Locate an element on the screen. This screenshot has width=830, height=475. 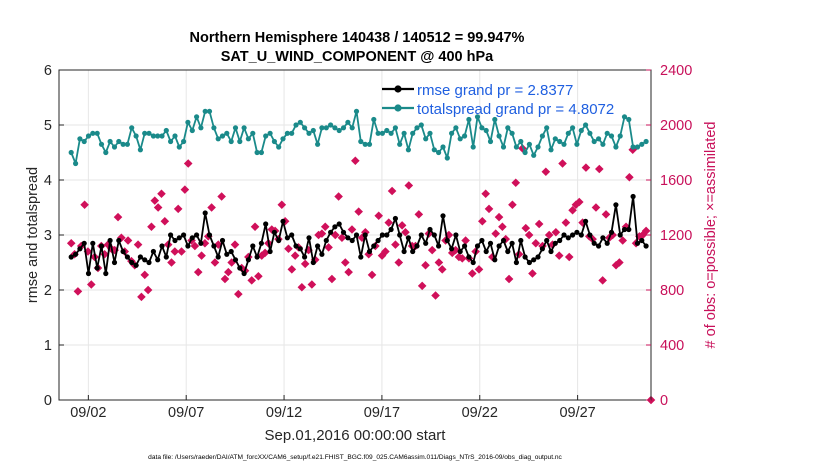
left-axis-label: rmse and totalspread is located at coordinates (33, 235).